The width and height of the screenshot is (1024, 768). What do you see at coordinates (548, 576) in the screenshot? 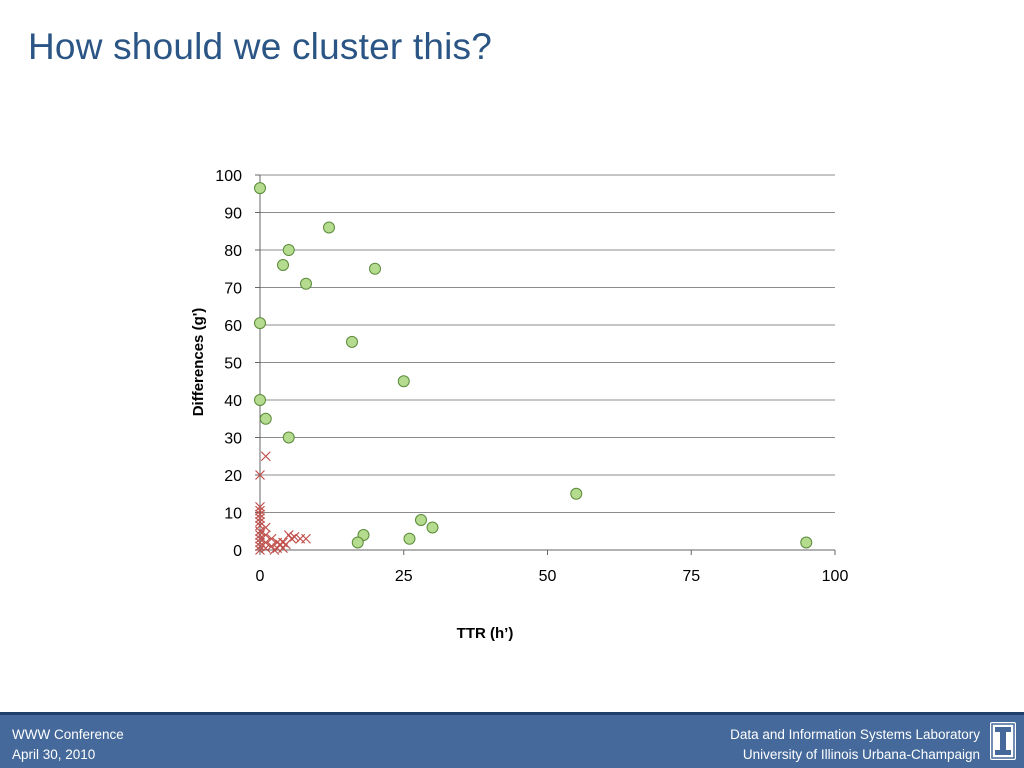
I see `x-tick-label: 50` at bounding box center [548, 576].